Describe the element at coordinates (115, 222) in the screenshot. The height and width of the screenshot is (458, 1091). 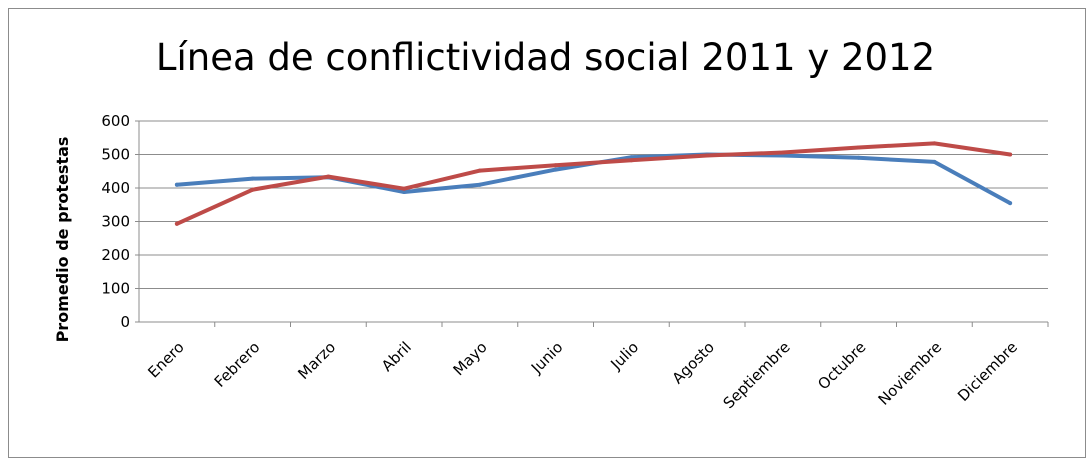
I see `y-tick-label: 300` at that location.